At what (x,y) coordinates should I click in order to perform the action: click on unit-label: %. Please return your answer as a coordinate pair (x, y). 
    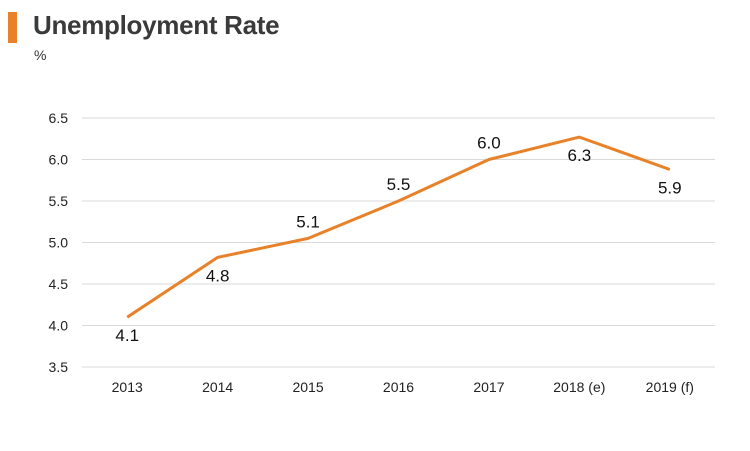
    Looking at the image, I should click on (40, 55).